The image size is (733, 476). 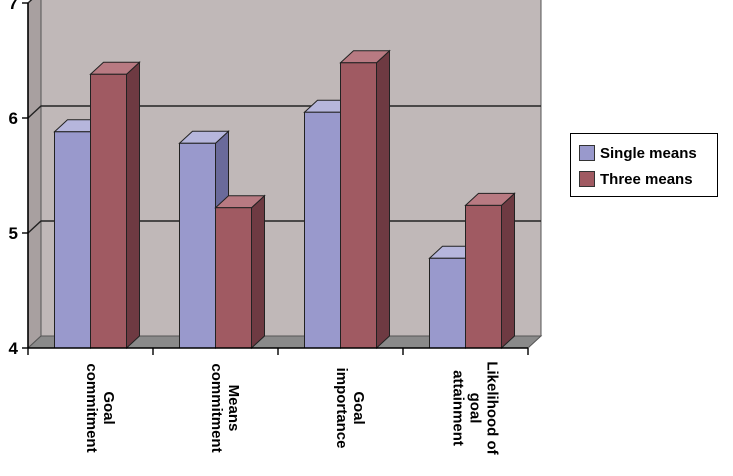 What do you see at coordinates (34, 175) in the screenshot?
I see `side-wall` at bounding box center [34, 175].